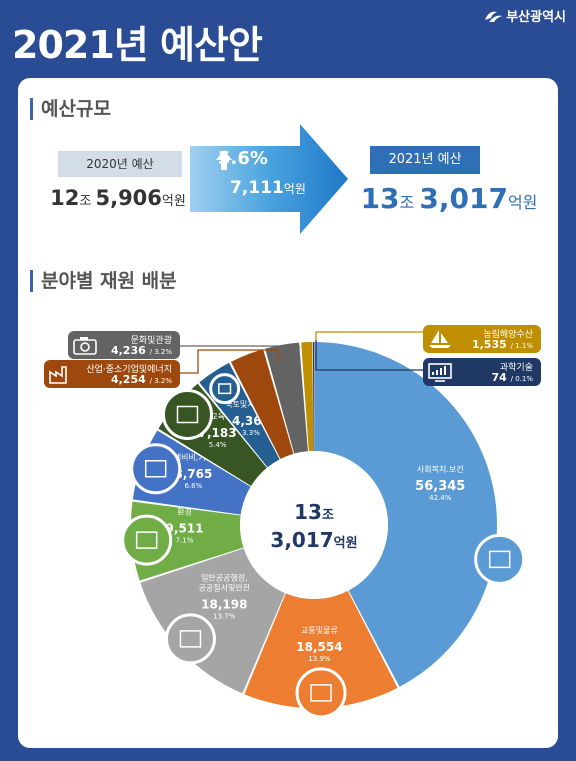 Image resolution: width=576 pixels, height=761 pixels. Describe the element at coordinates (522, 202) in the screenshot. I see `curr-eok-unit: 억원` at that location.